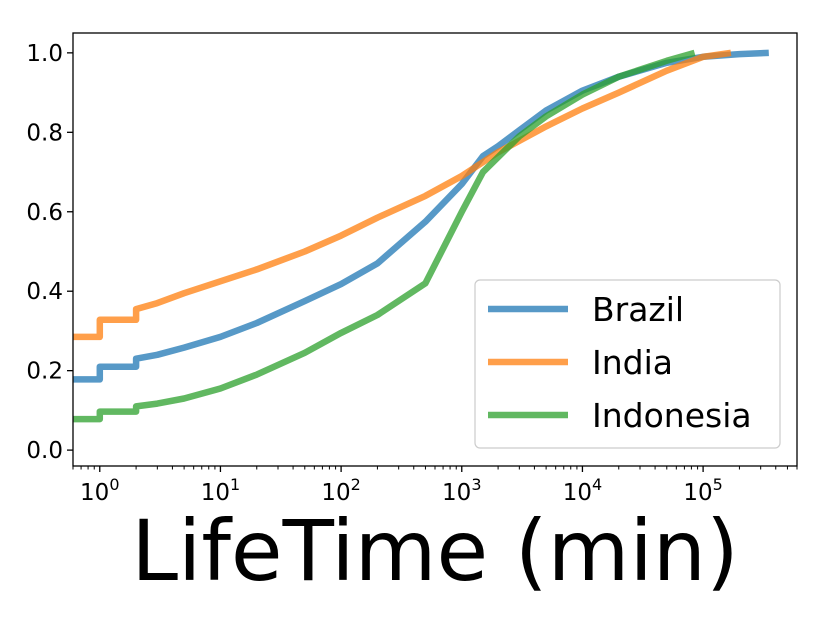 The width and height of the screenshot is (830, 623). What do you see at coordinates (632, 362) in the screenshot?
I see `legend-label-india: India` at bounding box center [632, 362].